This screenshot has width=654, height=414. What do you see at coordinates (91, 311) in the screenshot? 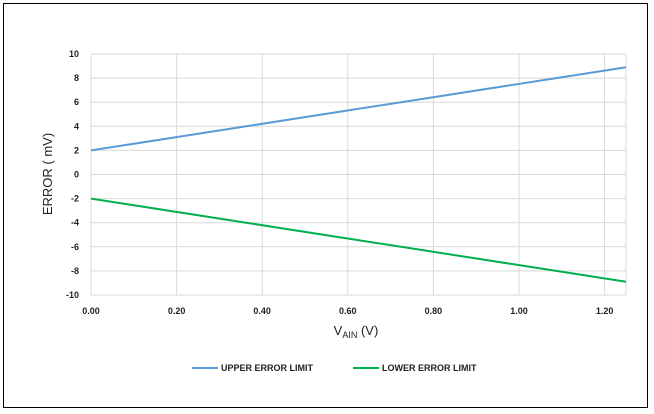
I see `x-tick-label: 0.00` at bounding box center [91, 311].